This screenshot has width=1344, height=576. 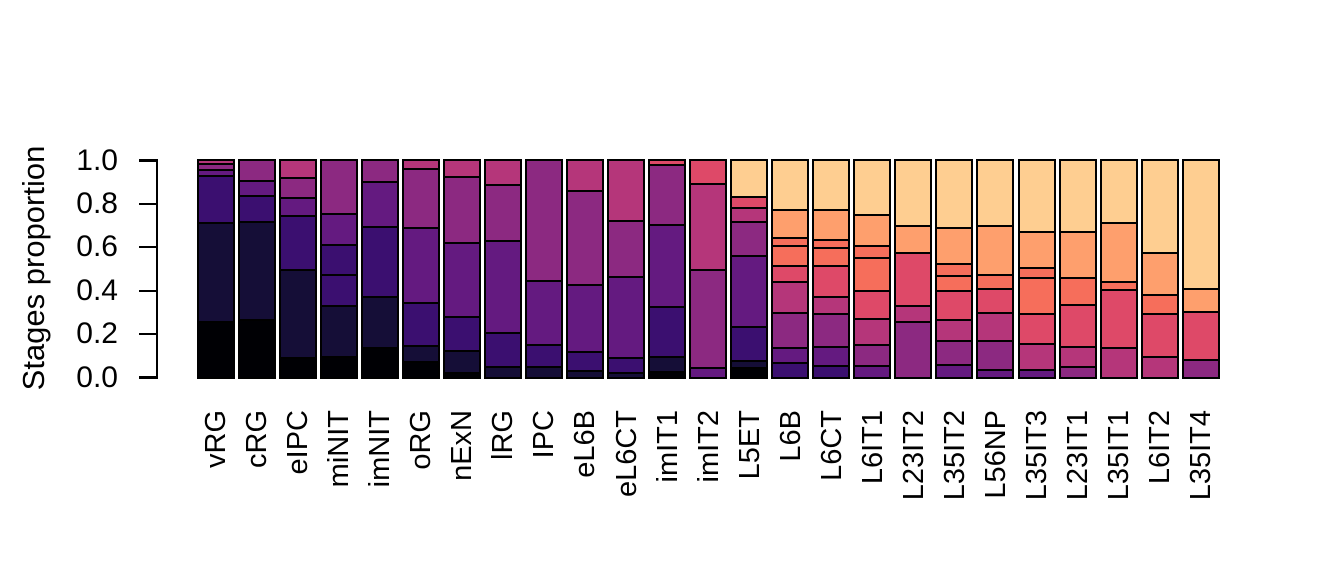 I want to click on y-tick-label: 0.2, so click(x=97, y=334).